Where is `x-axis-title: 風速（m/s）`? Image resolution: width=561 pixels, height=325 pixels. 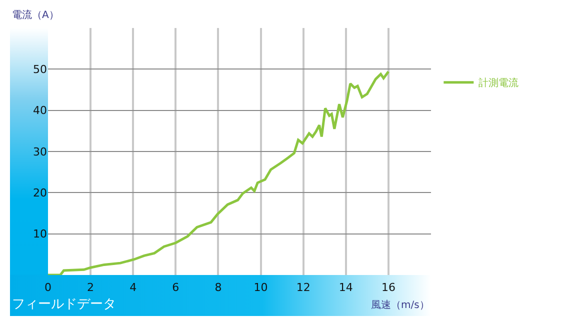
x-axis-title: 風速（m/s） is located at coordinates (400, 305).